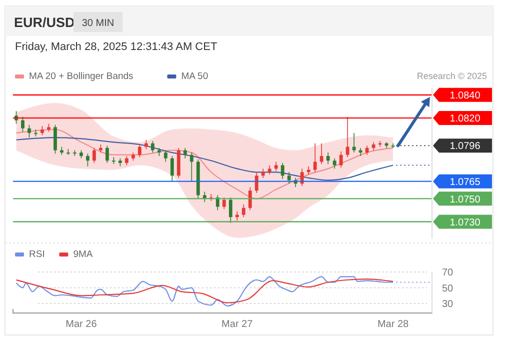  What do you see at coordinates (448, 288) in the screenshot?
I see `y-tick-label: 50` at bounding box center [448, 288].